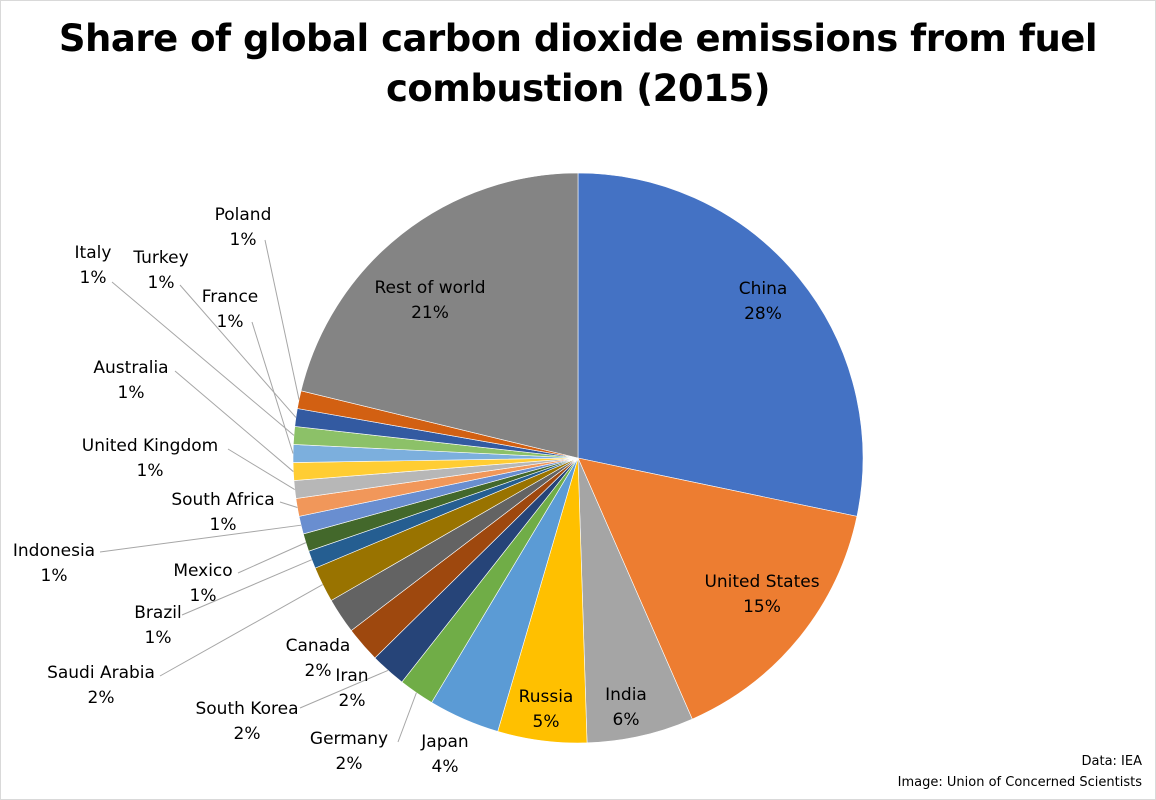 This screenshot has width=1156, height=800. What do you see at coordinates (202, 571) in the screenshot?
I see `slice-label: Mexico` at bounding box center [202, 571].